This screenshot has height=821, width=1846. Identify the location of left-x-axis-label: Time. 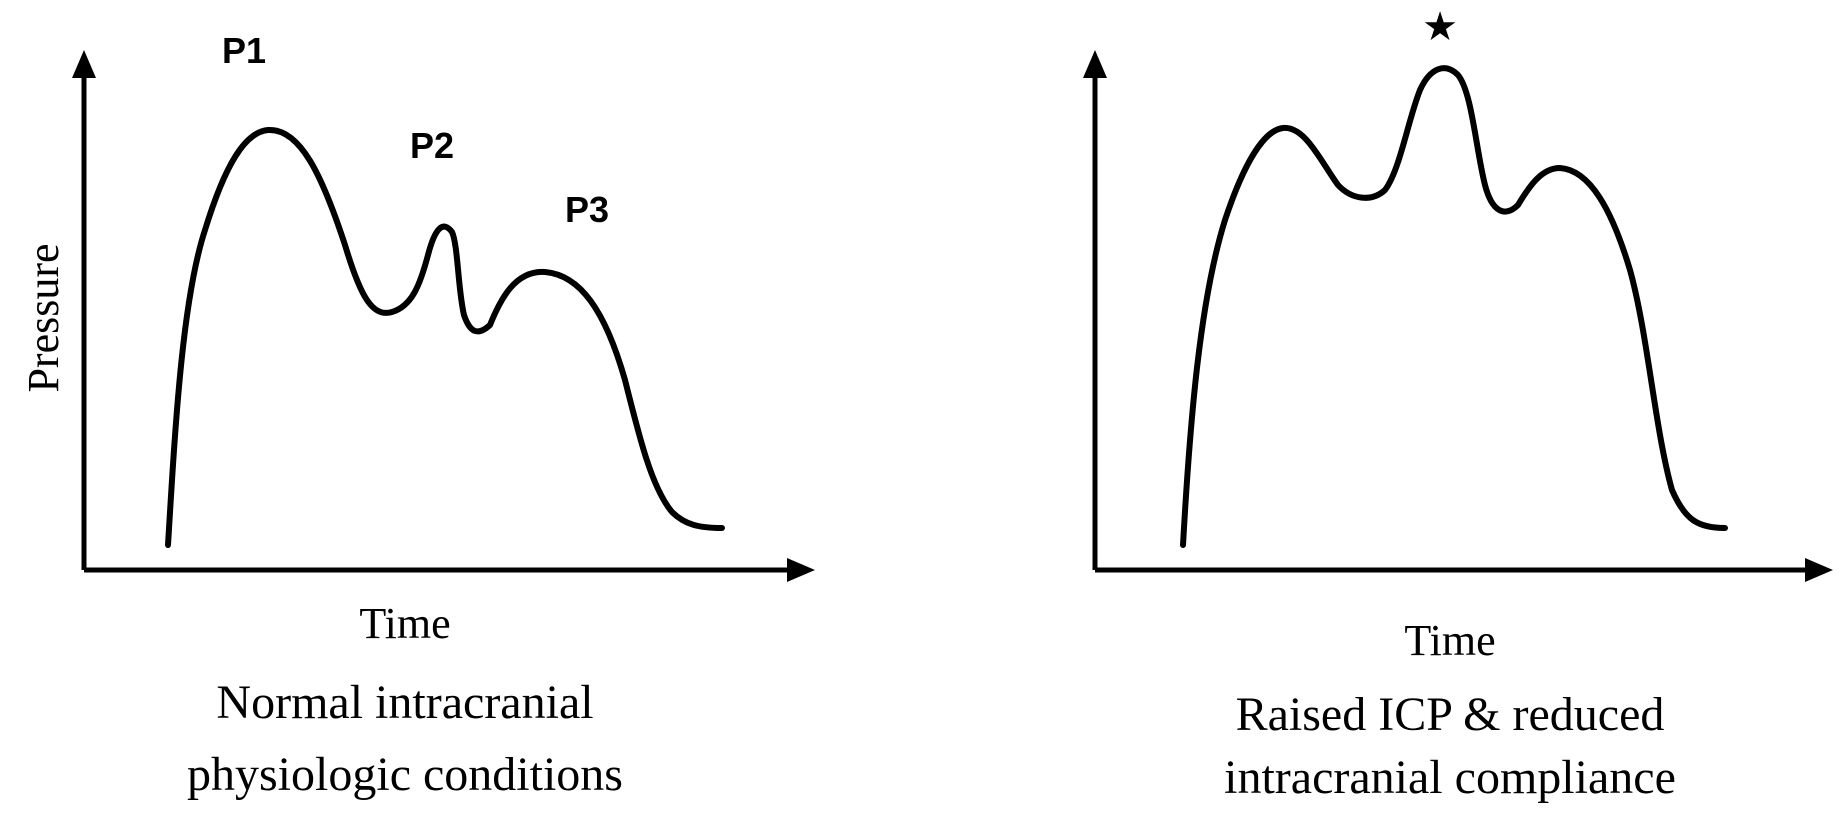
(404, 623).